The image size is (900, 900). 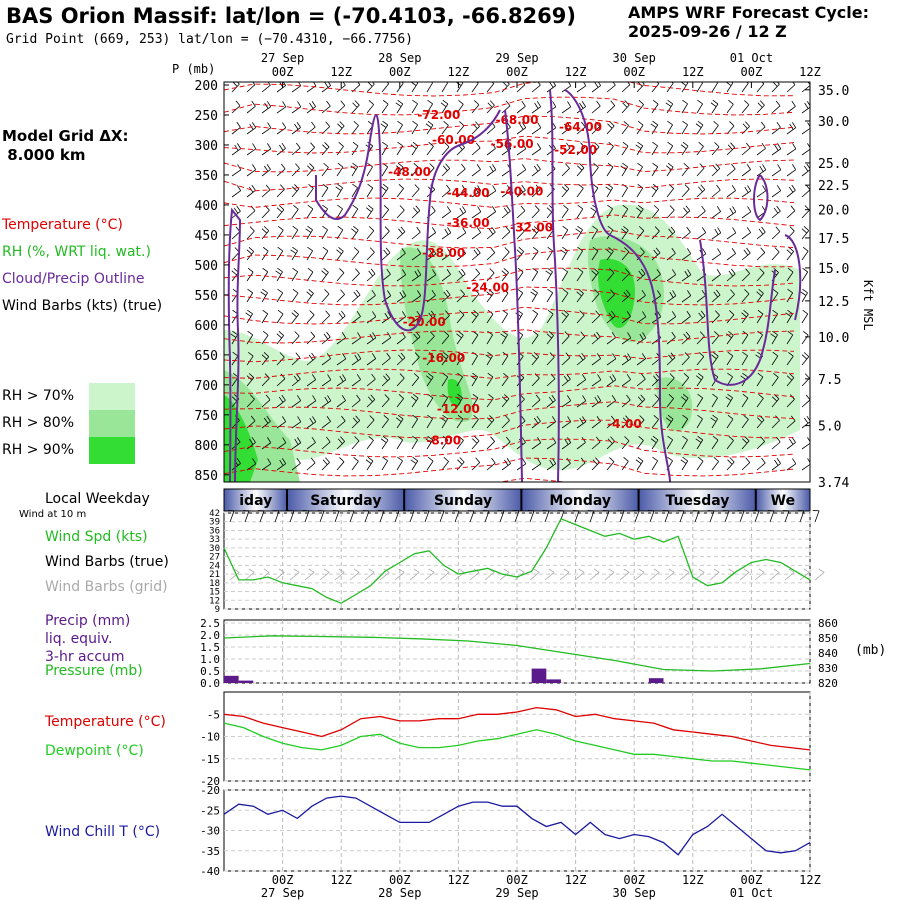 I want to click on weekday-label: We, so click(x=783, y=501).